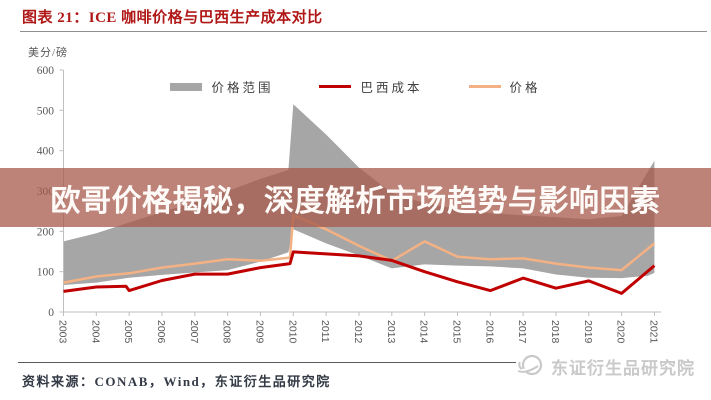  What do you see at coordinates (424, 332) in the screenshot?
I see `x-axis-year-label: 2014` at bounding box center [424, 332].